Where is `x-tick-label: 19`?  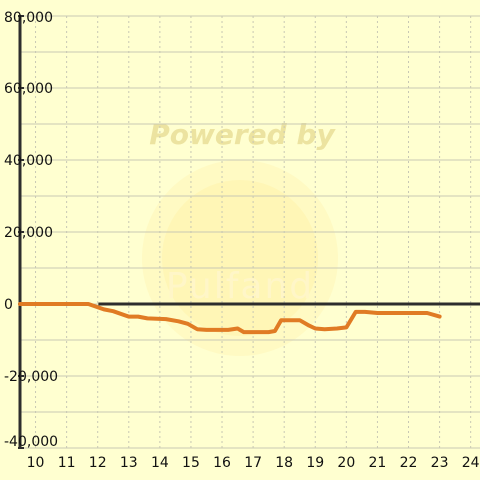
x-tick-label: 19 is located at coordinates (315, 463).